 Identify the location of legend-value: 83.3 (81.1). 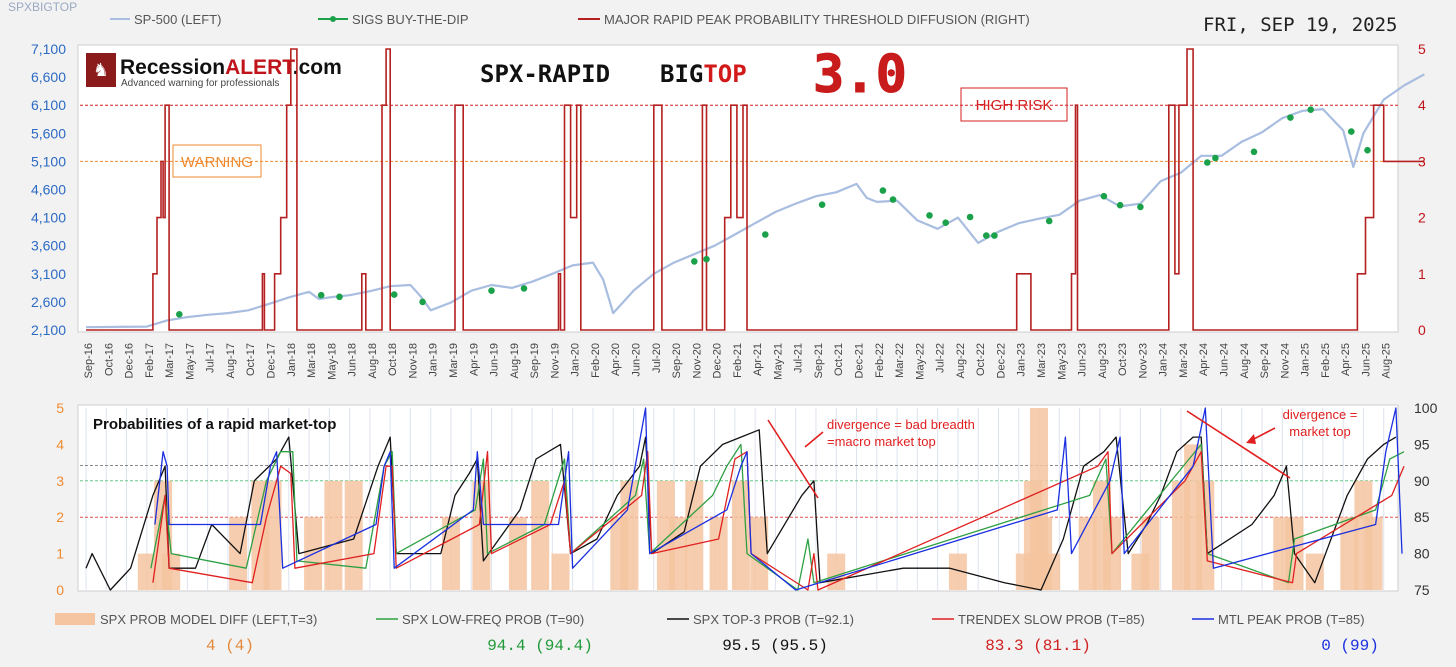
(1038, 646).